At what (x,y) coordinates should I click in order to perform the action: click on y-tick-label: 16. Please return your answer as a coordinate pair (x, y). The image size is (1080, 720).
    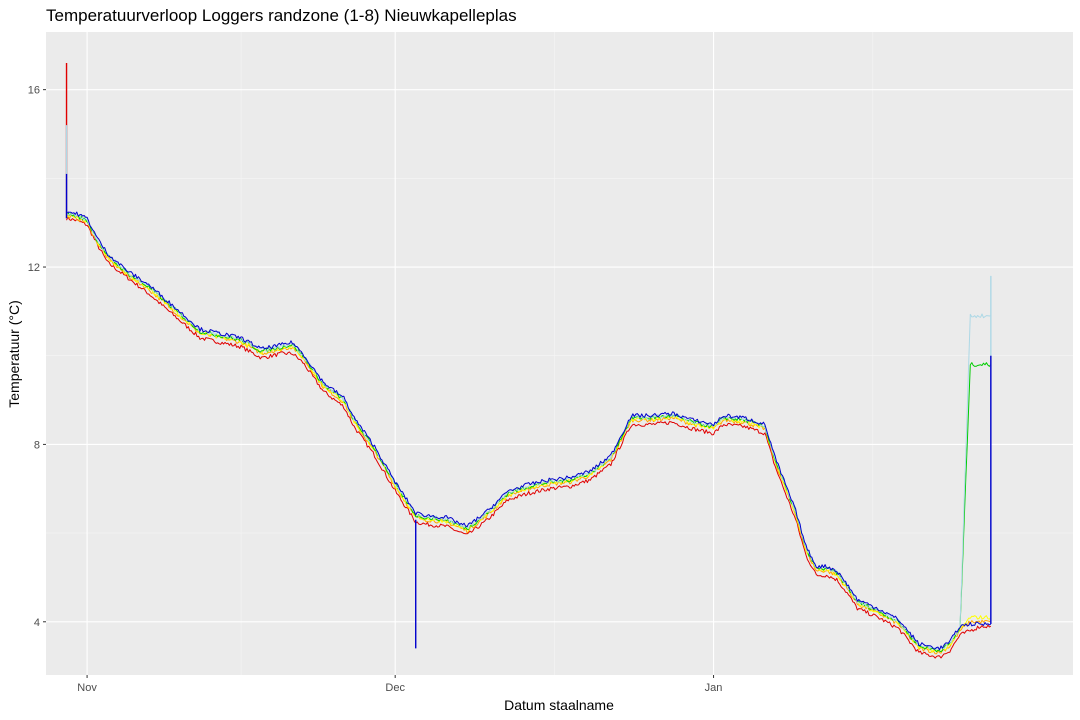
    Looking at the image, I should click on (34, 91).